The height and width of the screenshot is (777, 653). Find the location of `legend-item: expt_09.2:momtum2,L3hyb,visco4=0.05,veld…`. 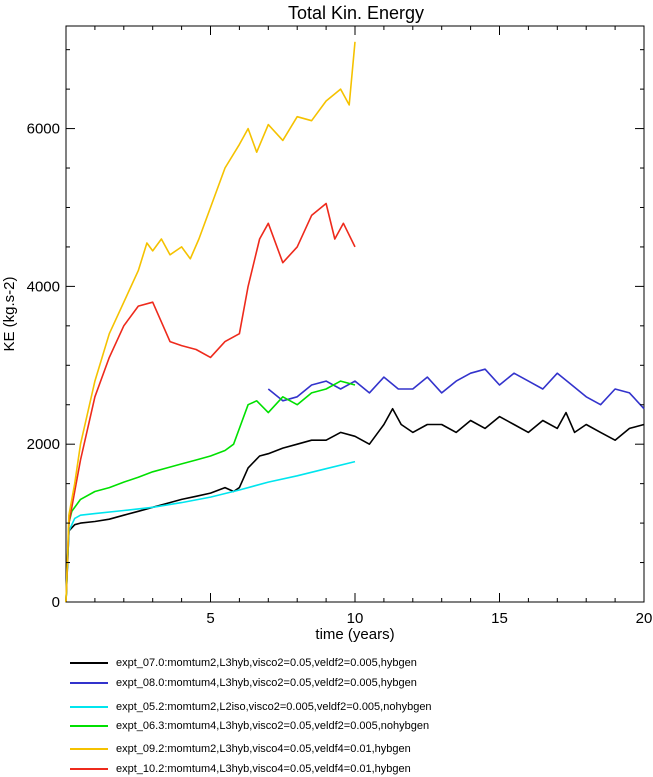

legend-item: expt_09.2:momtum2,L3hyb,visco4=0.05,veld… is located at coordinates (240, 749).